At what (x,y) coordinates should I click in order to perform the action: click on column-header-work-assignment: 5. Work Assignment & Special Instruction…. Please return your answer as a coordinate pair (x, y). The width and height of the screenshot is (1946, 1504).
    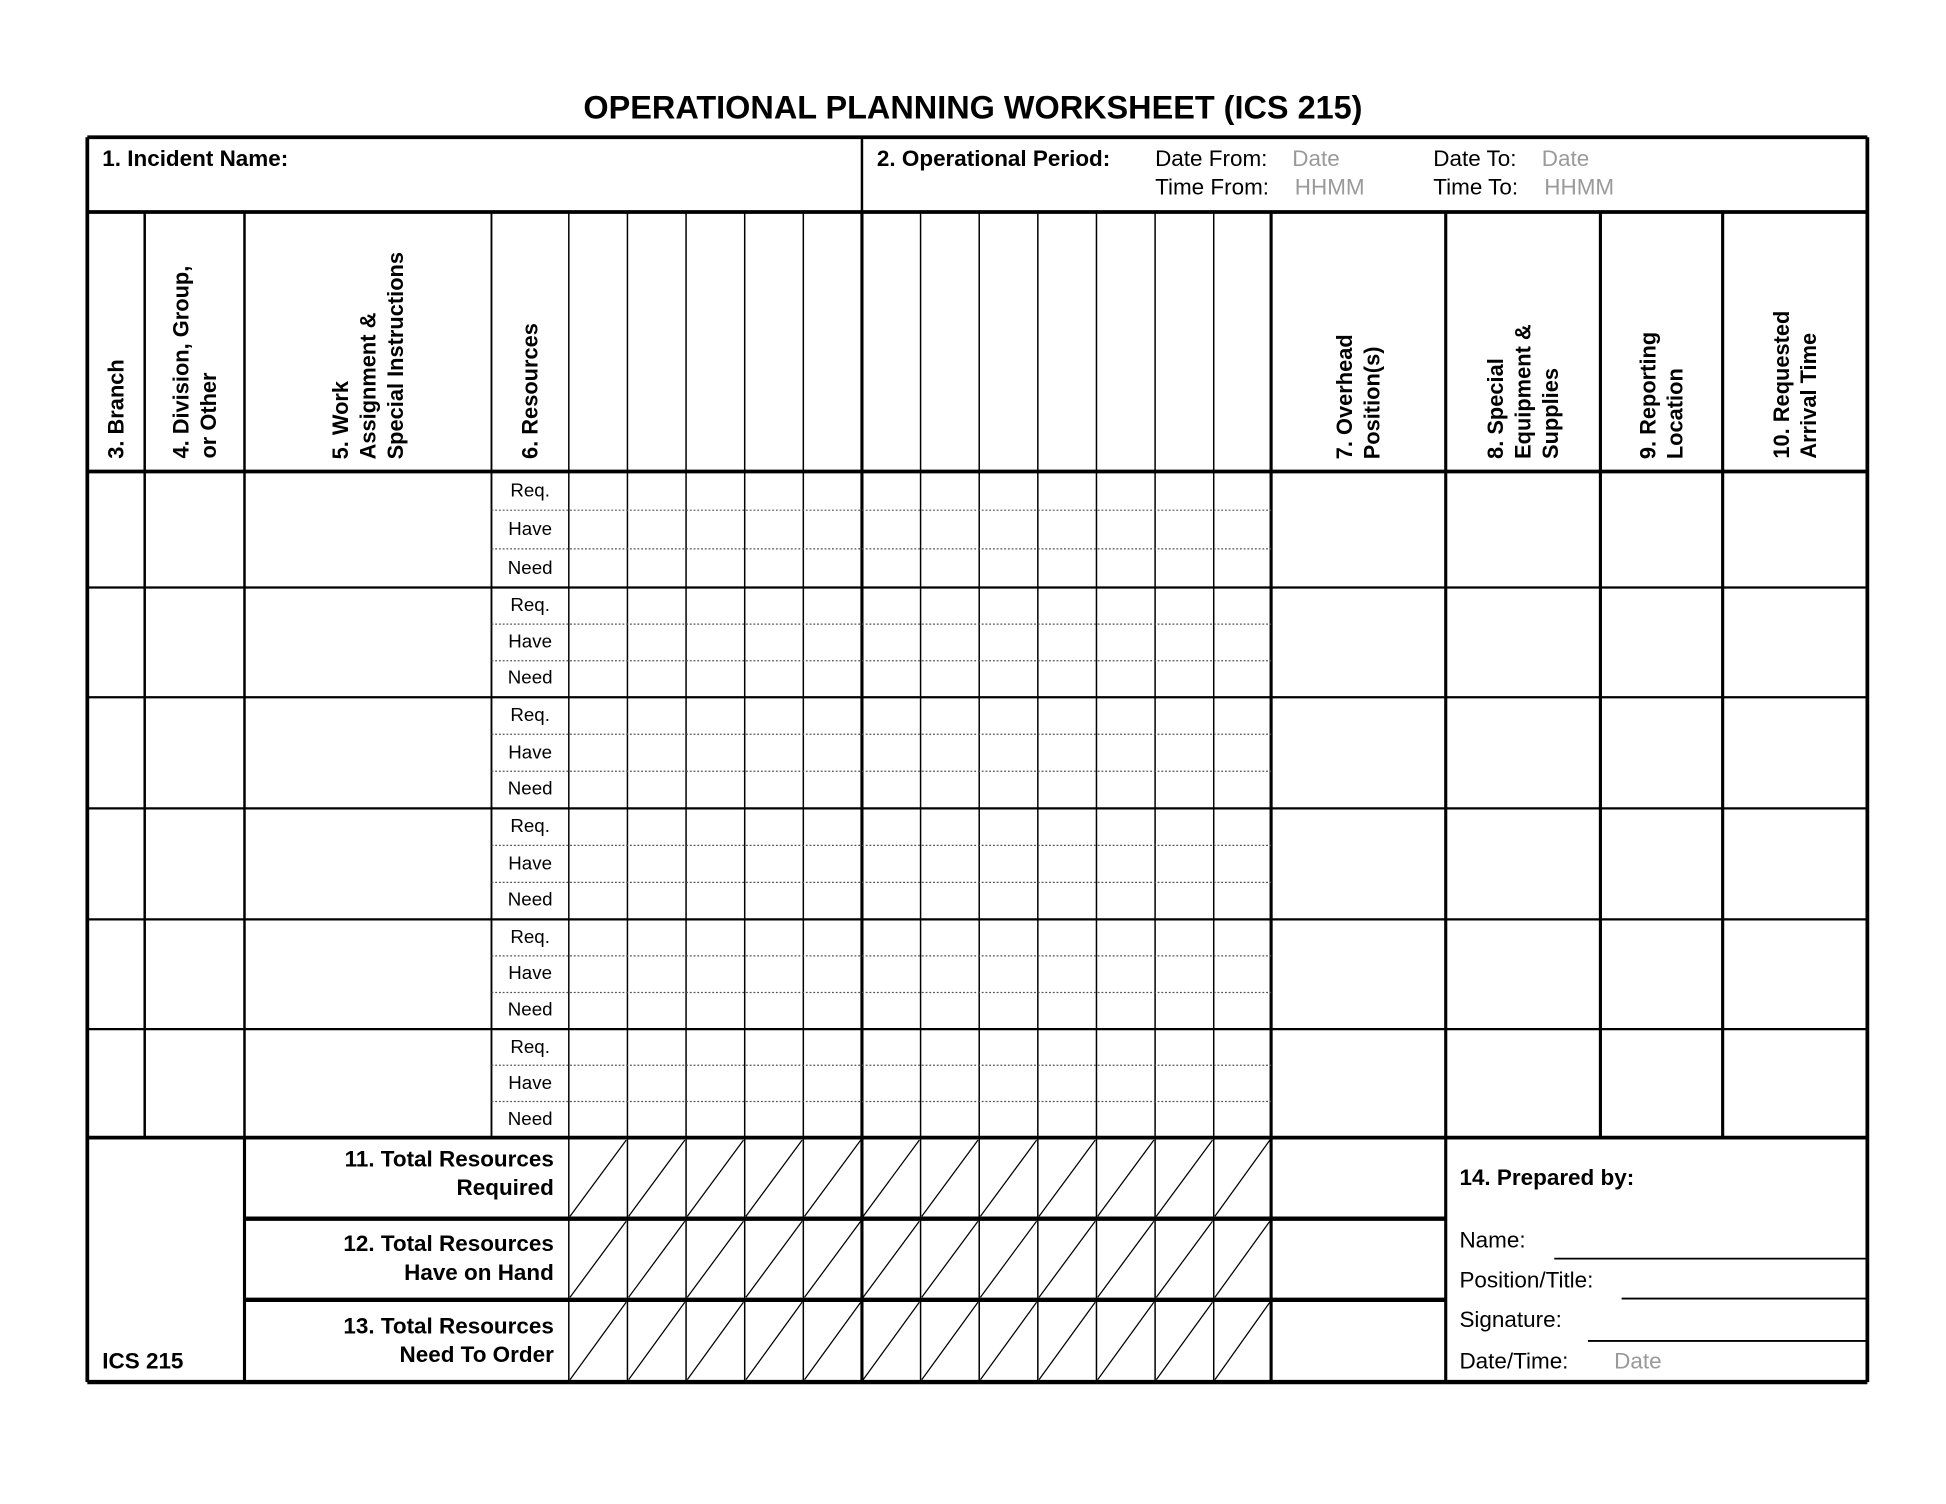
    Looking at the image, I should click on (368, 355).